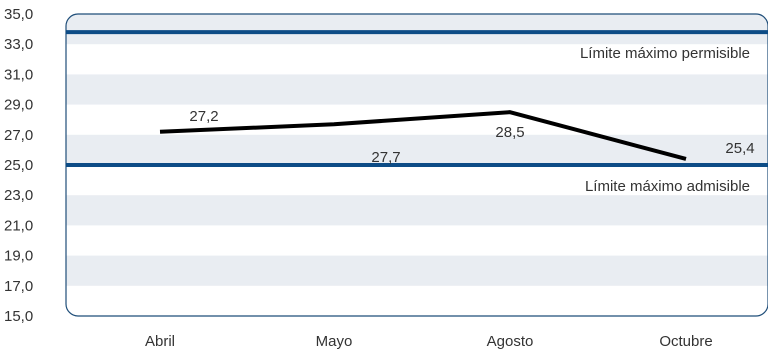  I want to click on data-label: 25,4, so click(739, 148).